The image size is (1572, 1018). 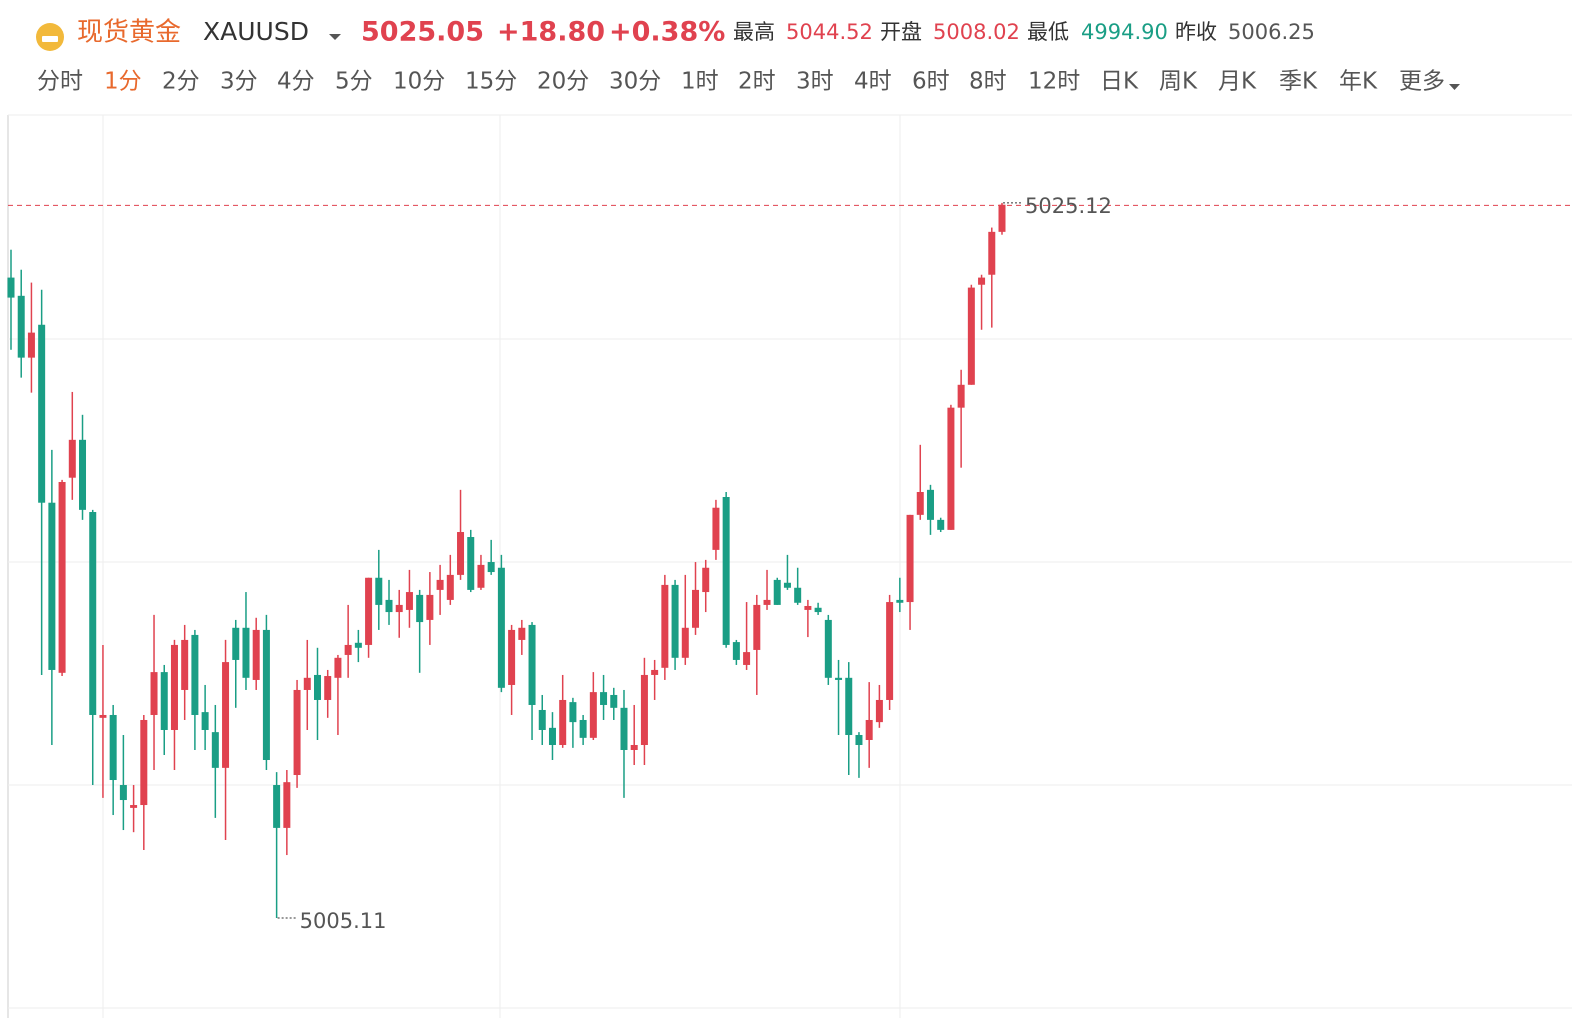 I want to click on timeframe-tab: 日K, so click(x=1119, y=82).